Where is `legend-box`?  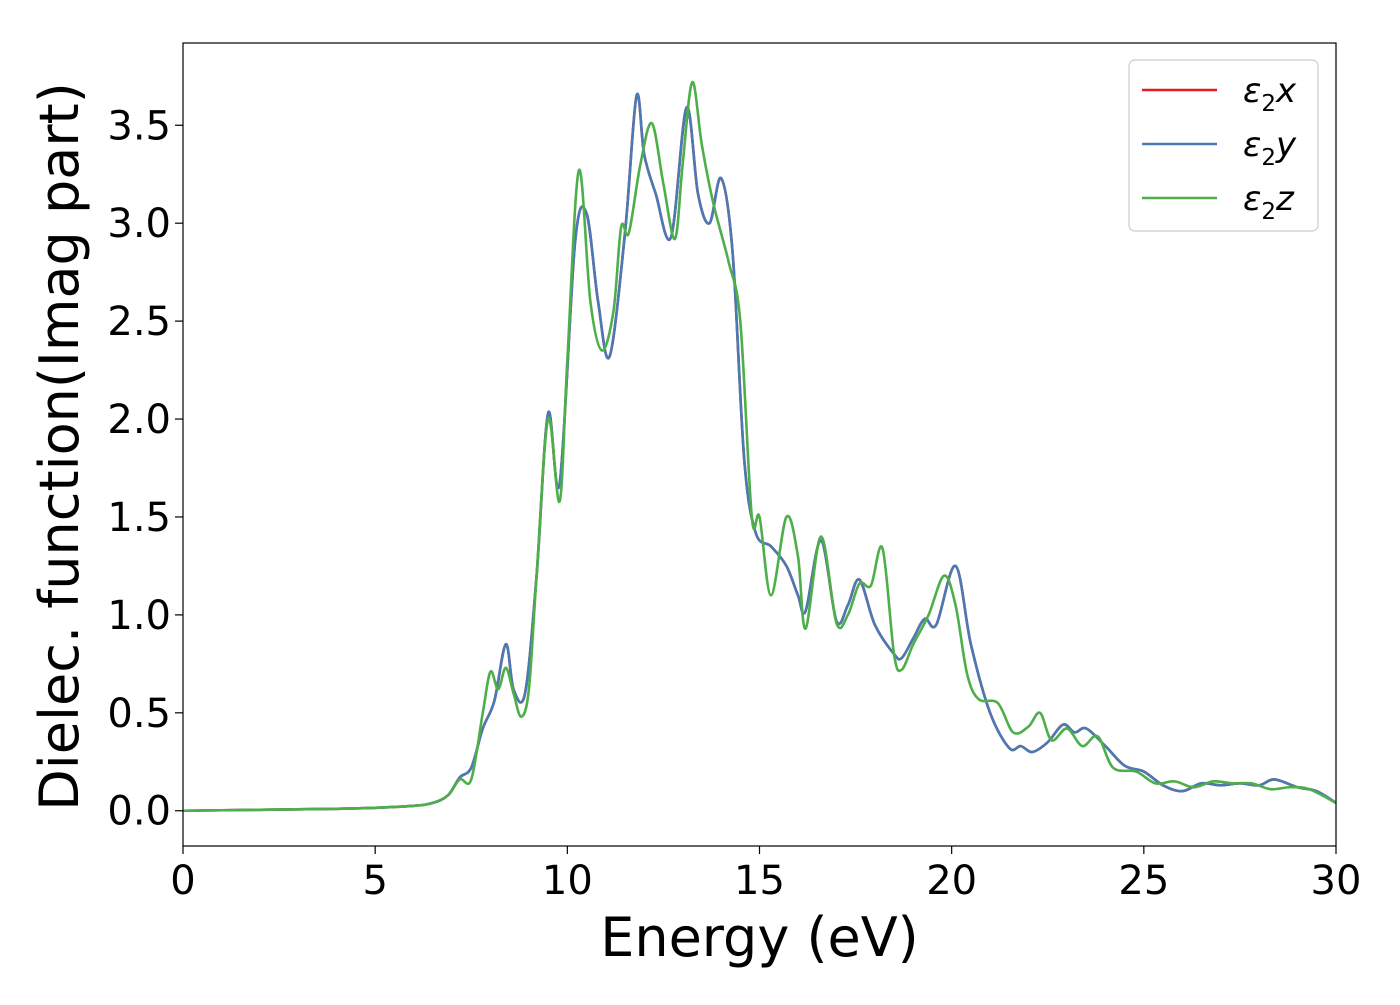 legend-box is located at coordinates (1223, 145).